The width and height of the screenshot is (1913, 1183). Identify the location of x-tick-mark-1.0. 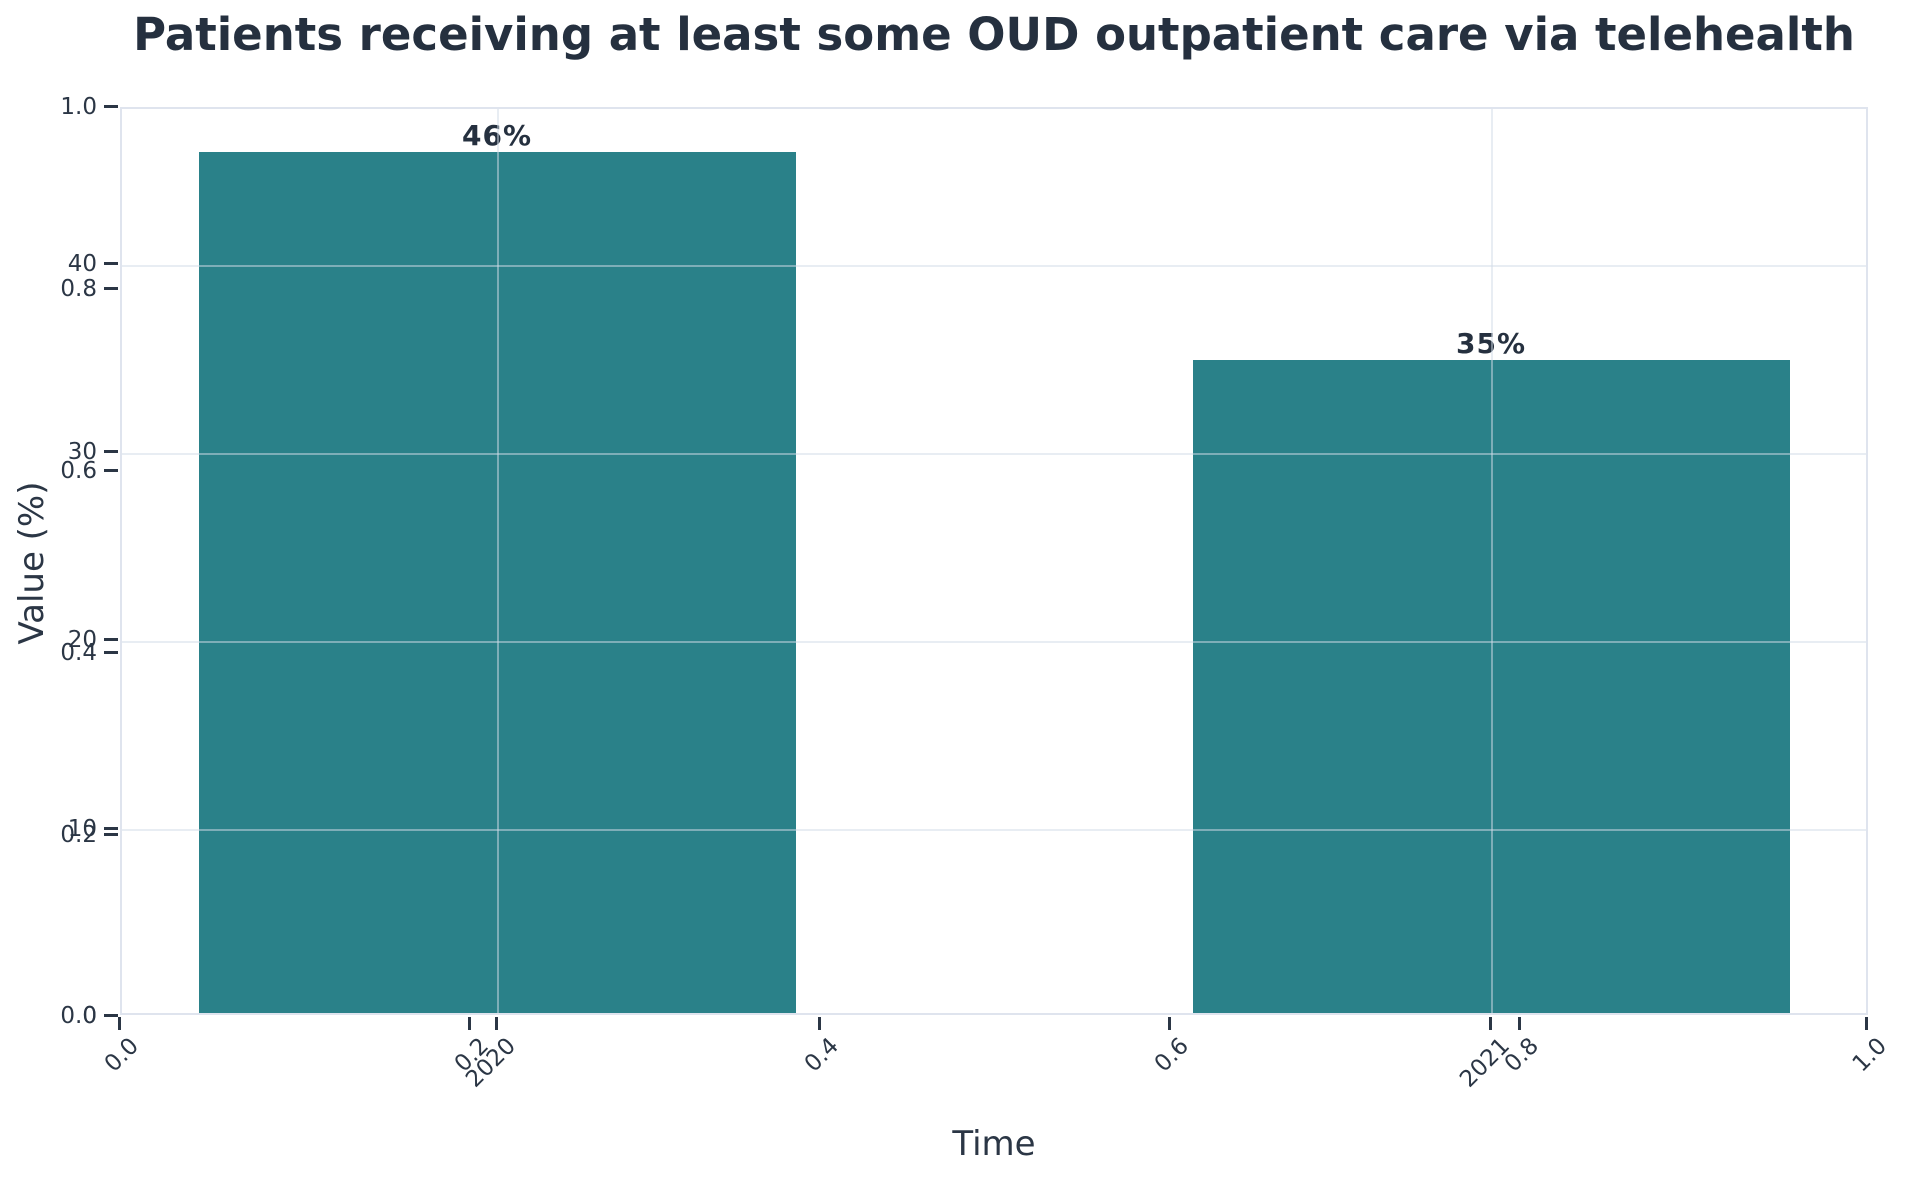
(1866, 1023).